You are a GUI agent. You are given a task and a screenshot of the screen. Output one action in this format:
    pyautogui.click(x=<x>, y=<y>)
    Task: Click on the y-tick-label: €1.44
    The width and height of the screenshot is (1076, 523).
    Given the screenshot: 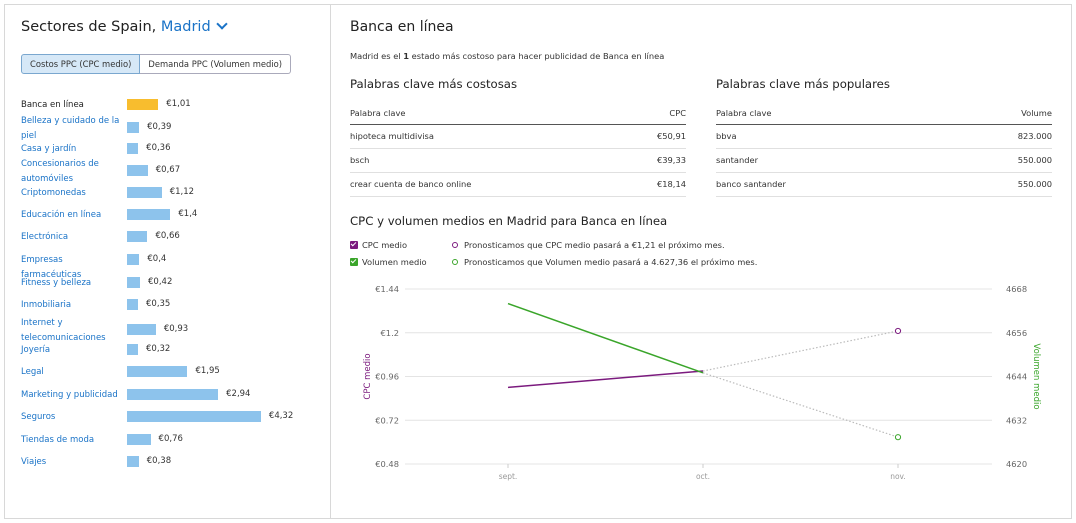 What is the action you would take?
    pyautogui.click(x=387, y=289)
    